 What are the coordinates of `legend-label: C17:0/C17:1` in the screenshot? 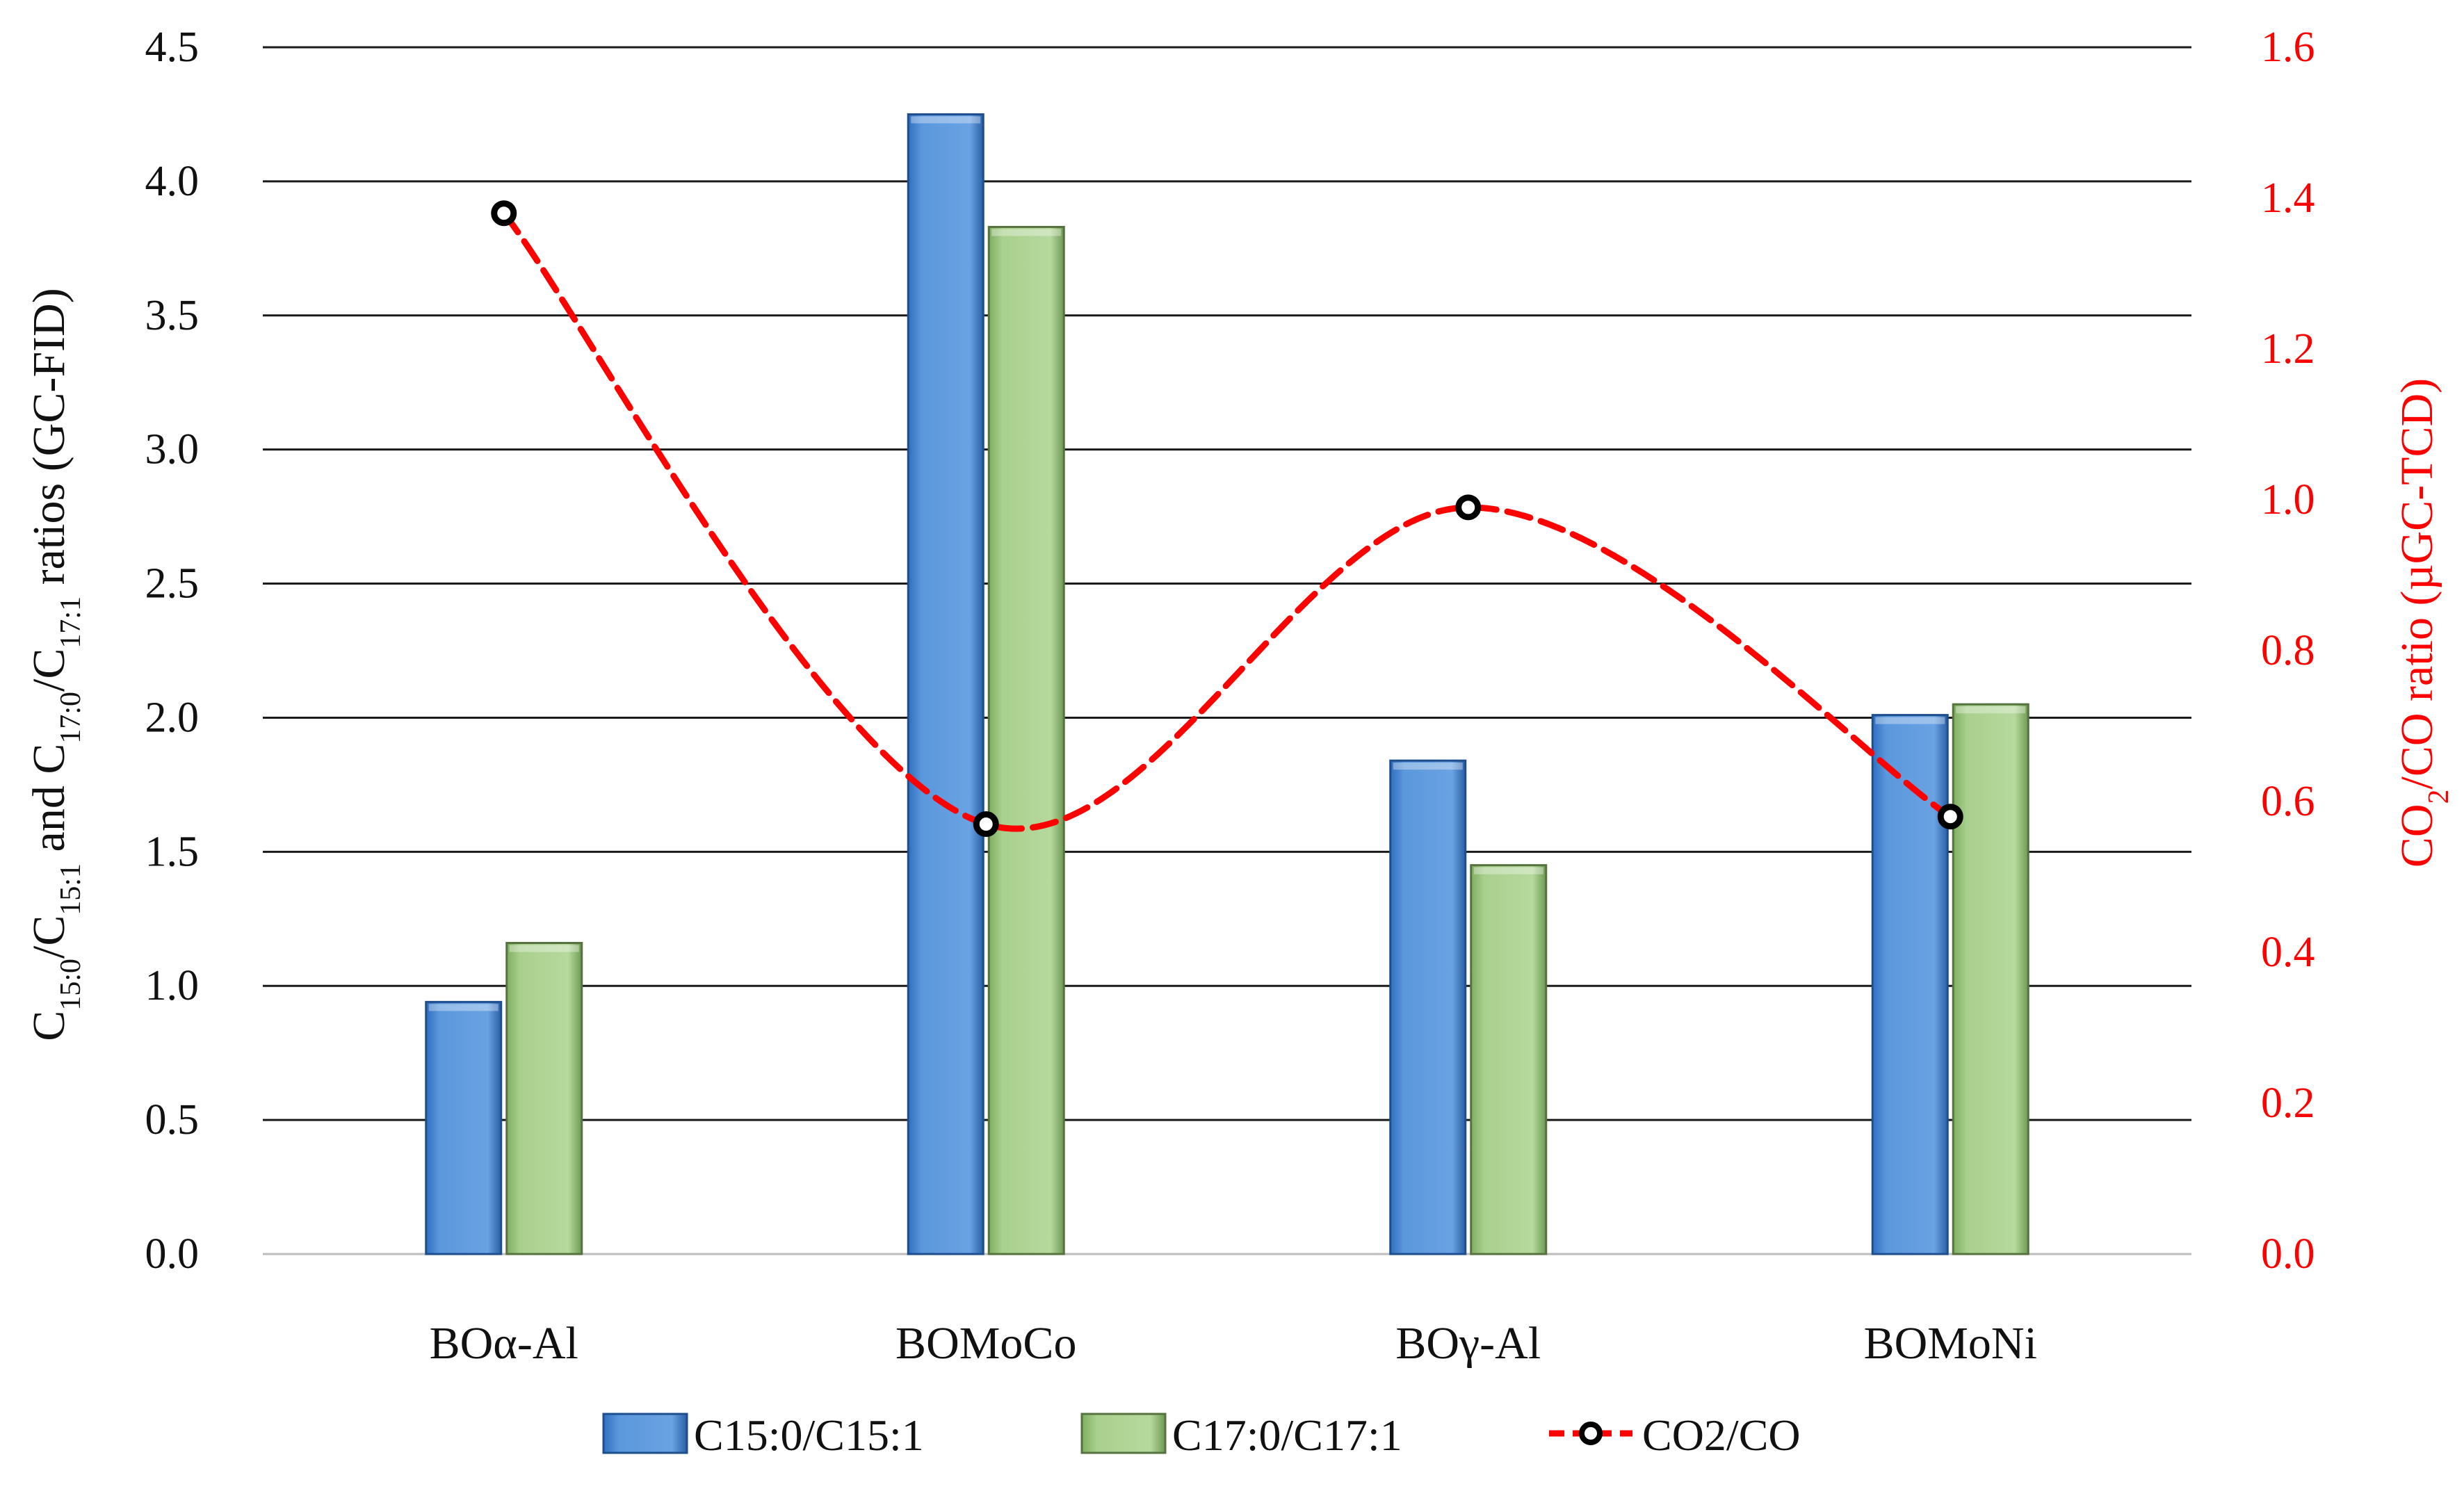 It's located at (1287, 1435).